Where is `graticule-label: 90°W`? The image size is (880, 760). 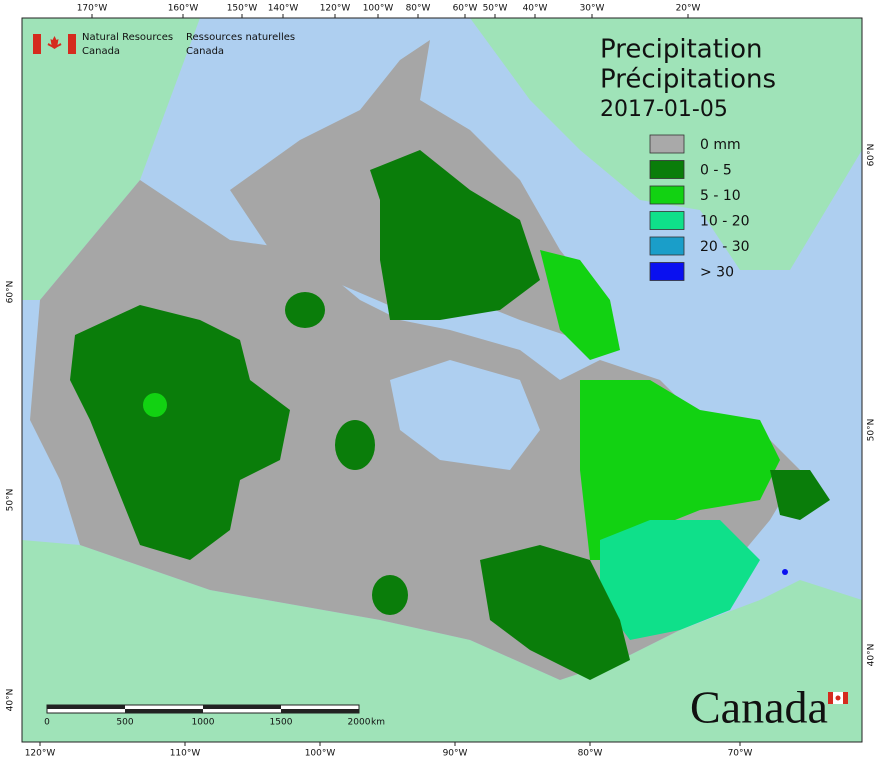
graticule-label: 90°W is located at coordinates (455, 754).